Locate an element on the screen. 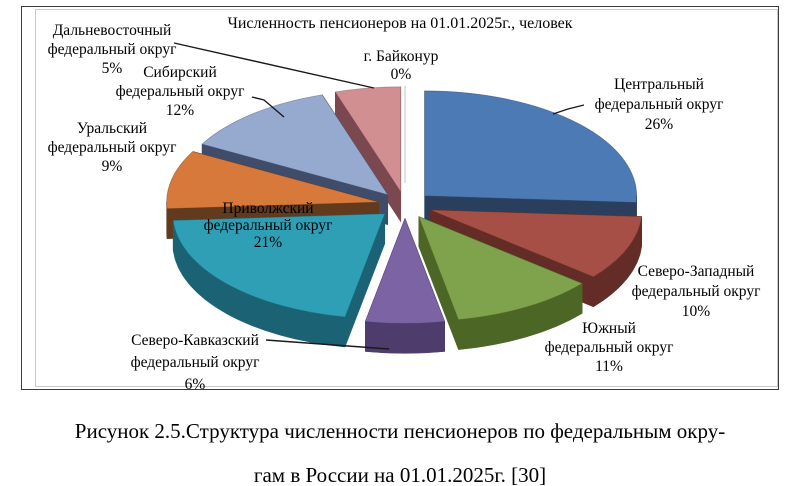 Image resolution: width=800 pixels, height=486 pixels. callout-fareast: Дальневосточный федеральный округ 5% is located at coordinates (112, 49).